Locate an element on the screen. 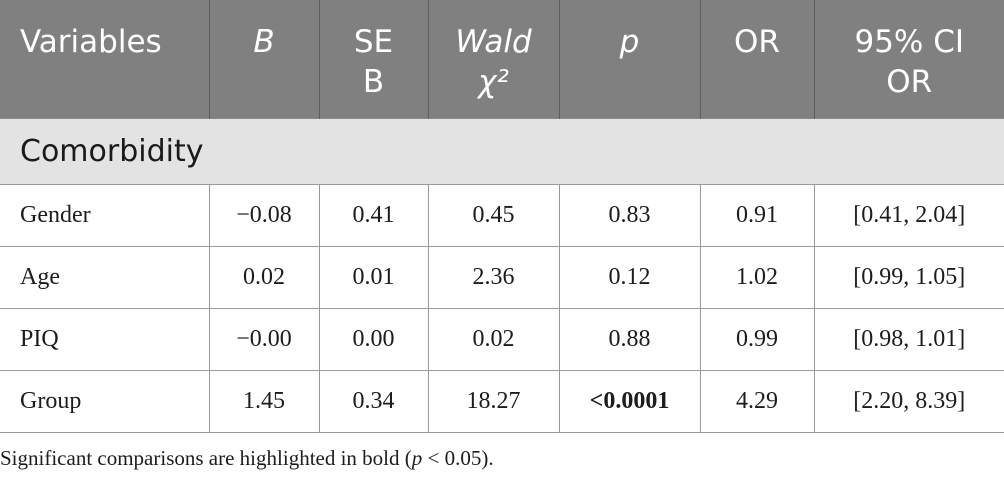  cell-wald: 18.27 is located at coordinates (493, 401).